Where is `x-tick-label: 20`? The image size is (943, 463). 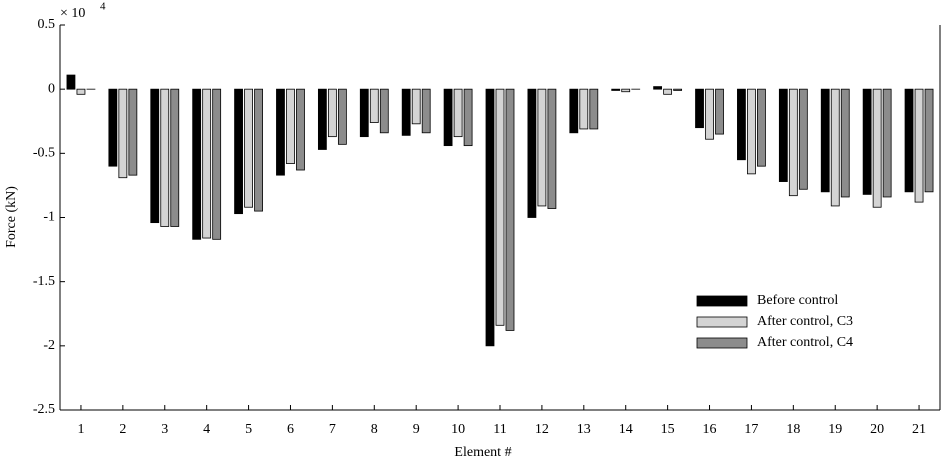 x-tick-label: 20 is located at coordinates (877, 429).